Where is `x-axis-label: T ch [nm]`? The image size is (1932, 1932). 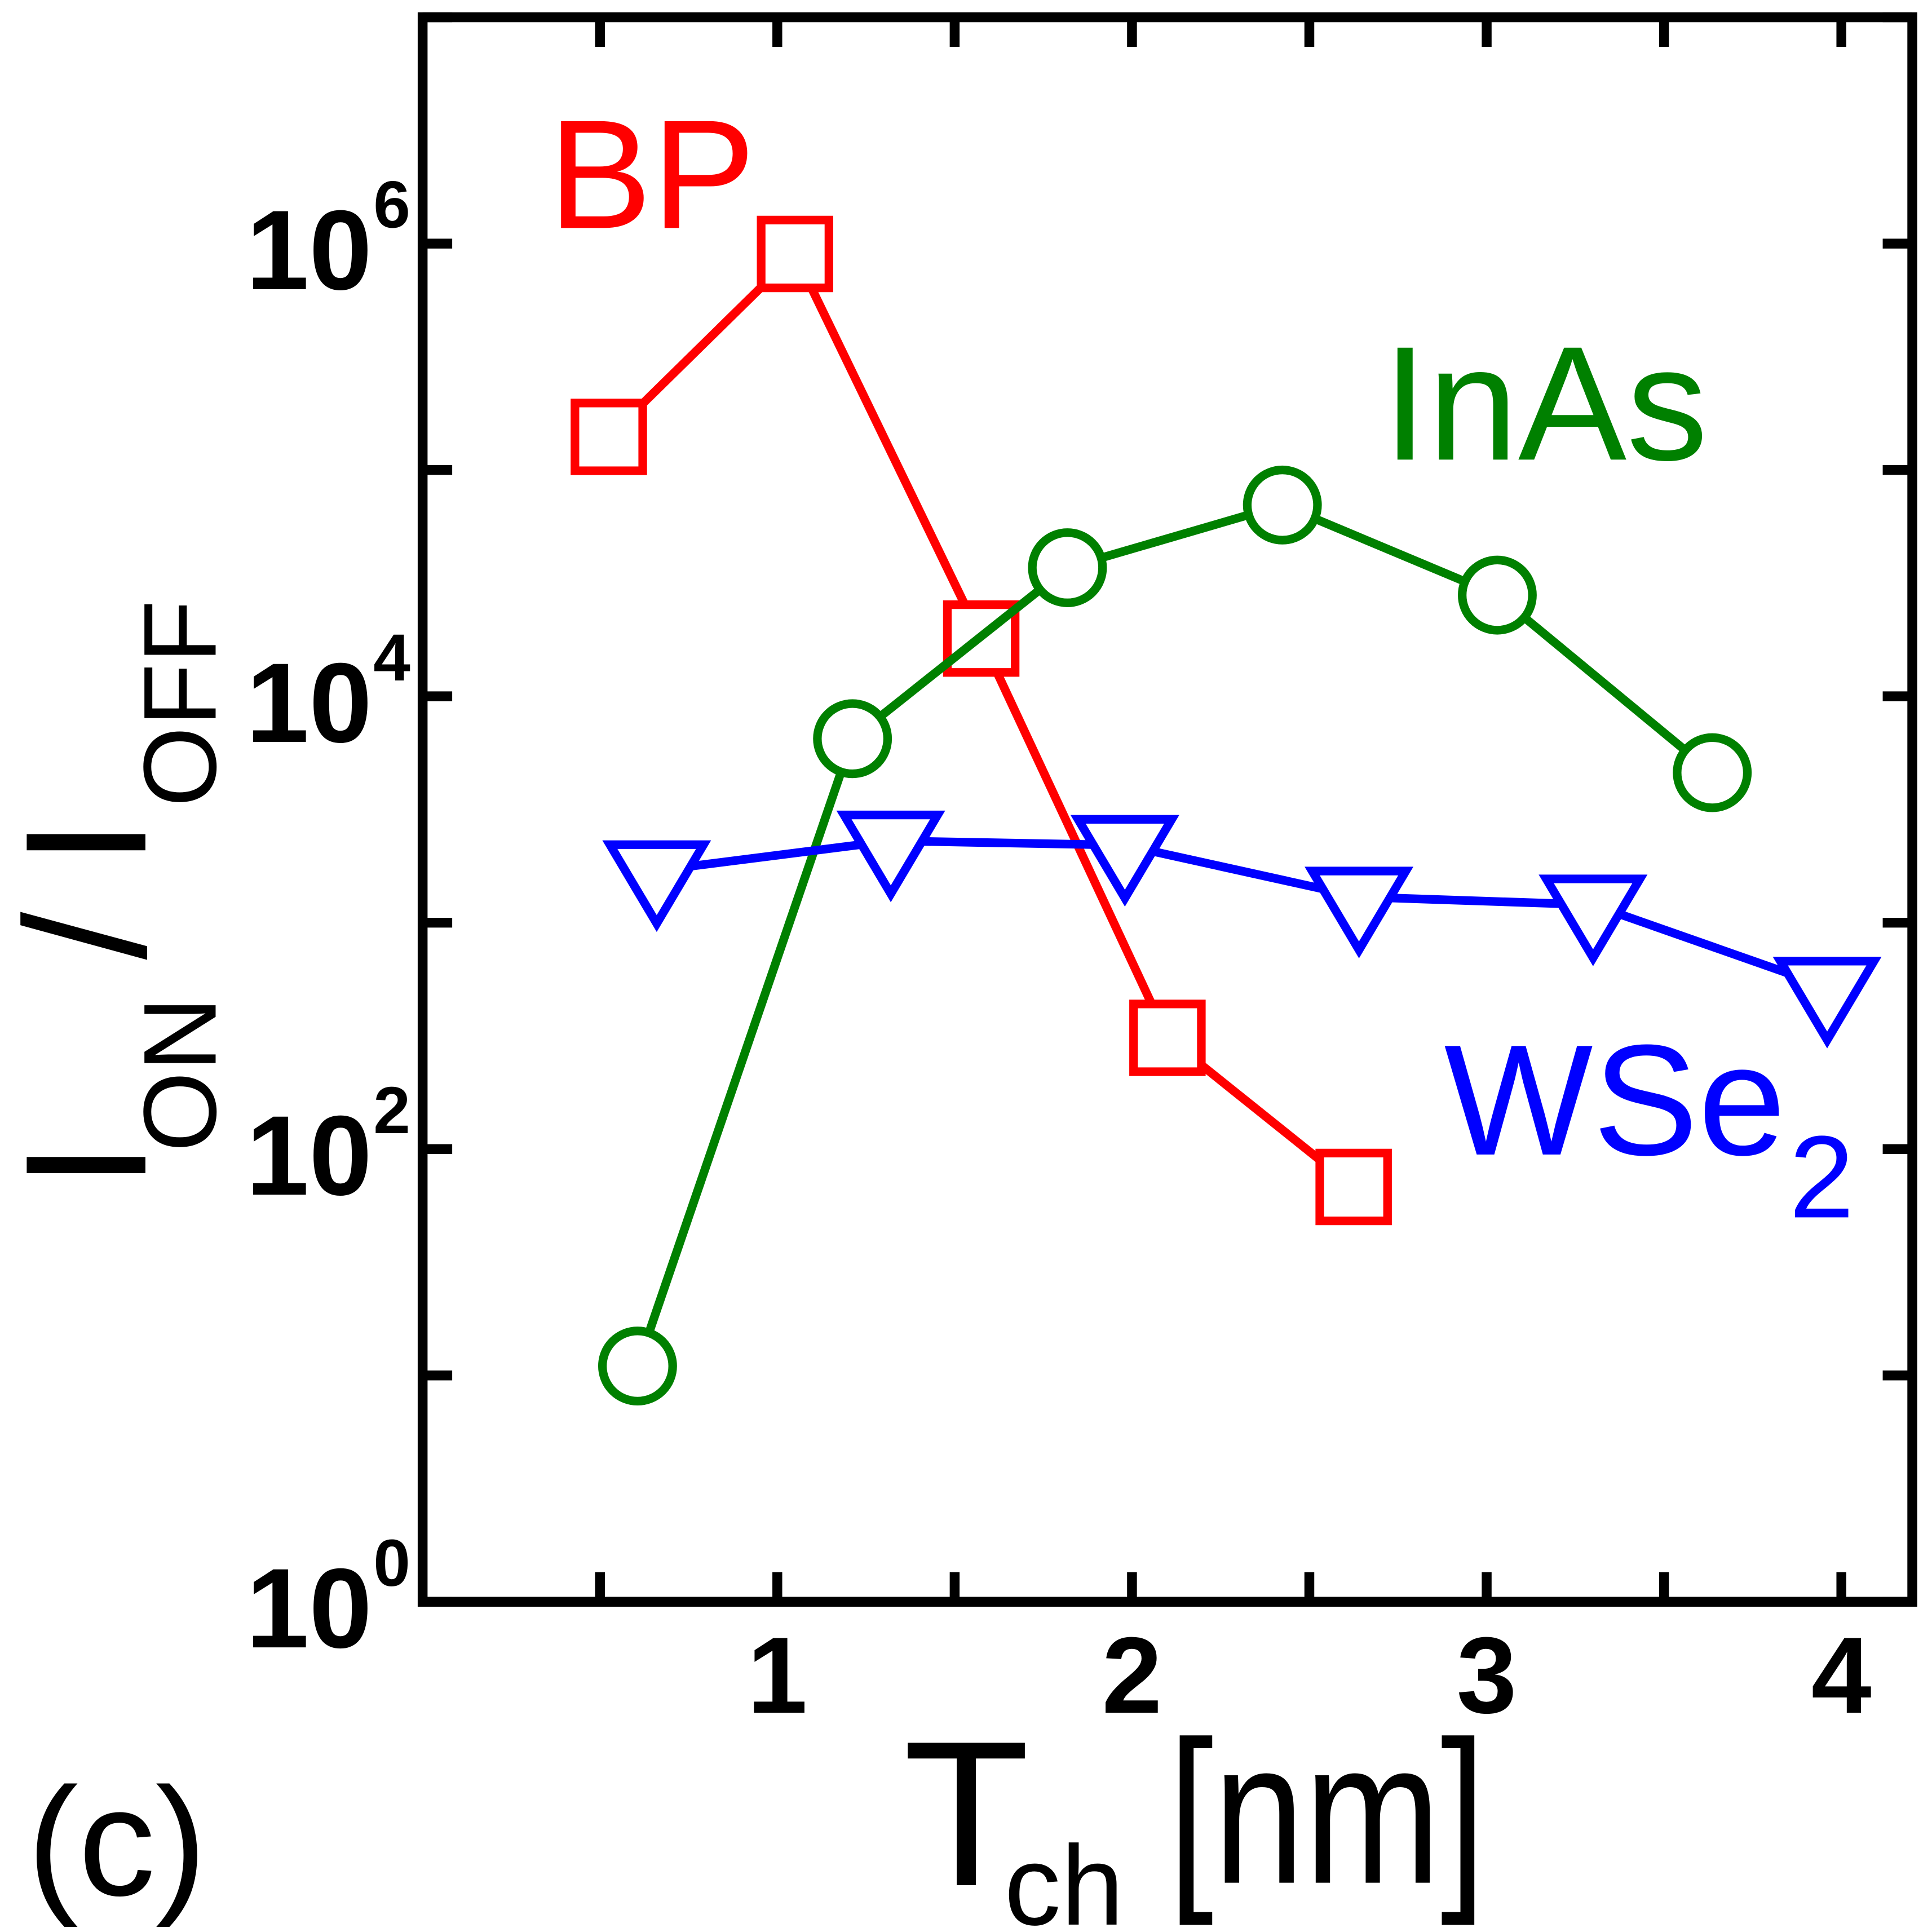
x-axis-label: T ch [nm] is located at coordinates (1194, 1815).